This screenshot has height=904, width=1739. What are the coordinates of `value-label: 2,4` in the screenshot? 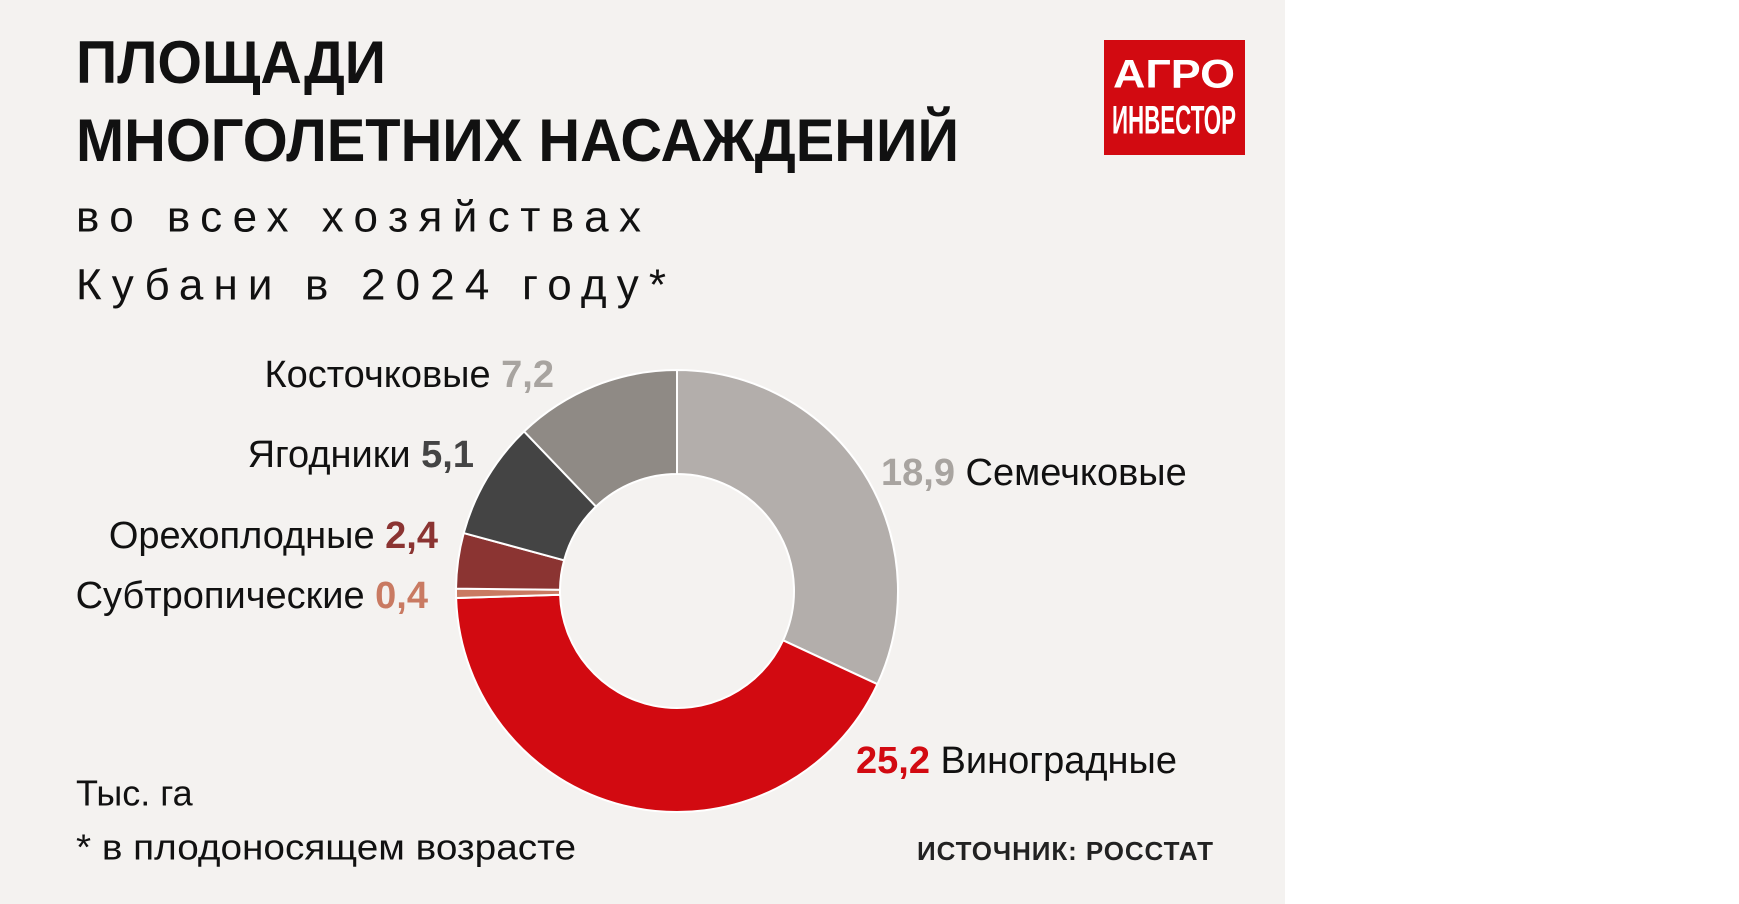 It's located at (411, 536).